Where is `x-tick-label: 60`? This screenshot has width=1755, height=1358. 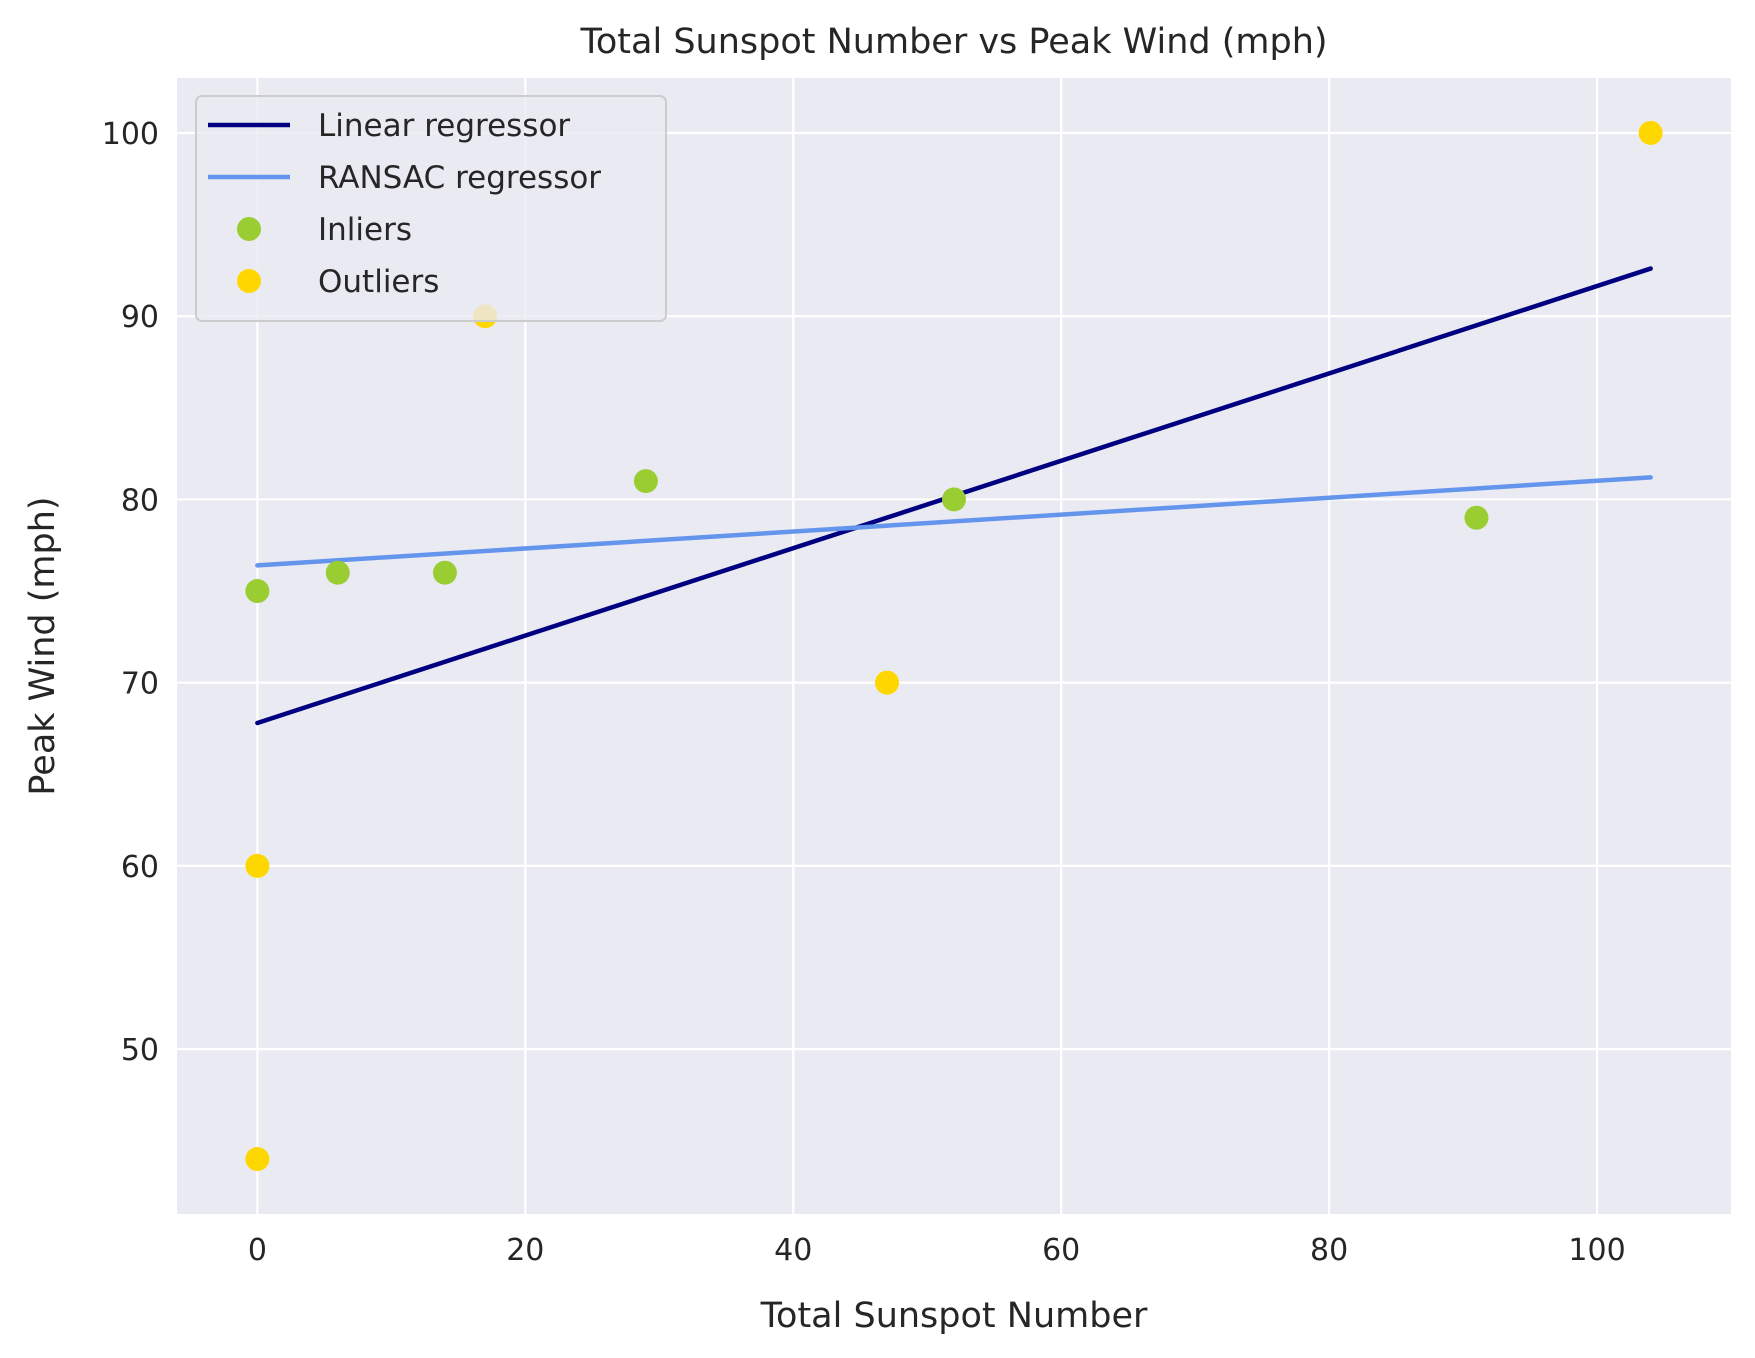 x-tick-label: 60 is located at coordinates (1061, 1250).